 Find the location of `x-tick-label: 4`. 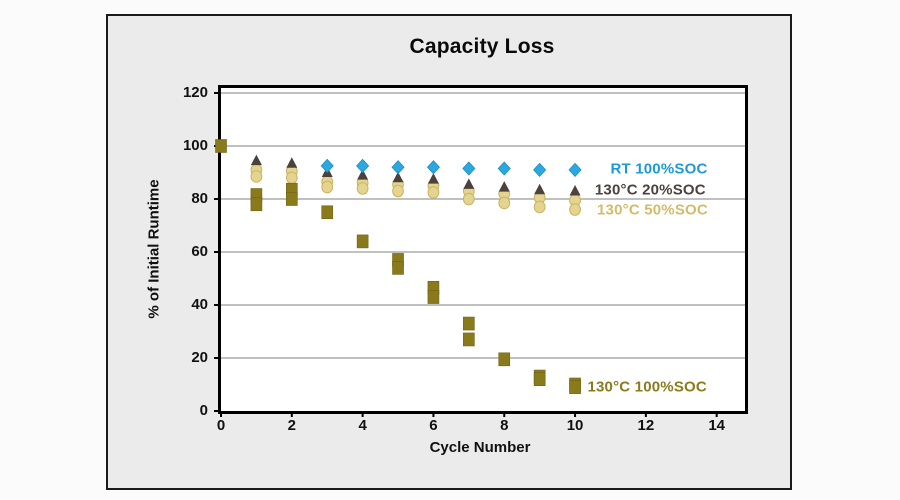

x-tick-label: 4 is located at coordinates (362, 425).